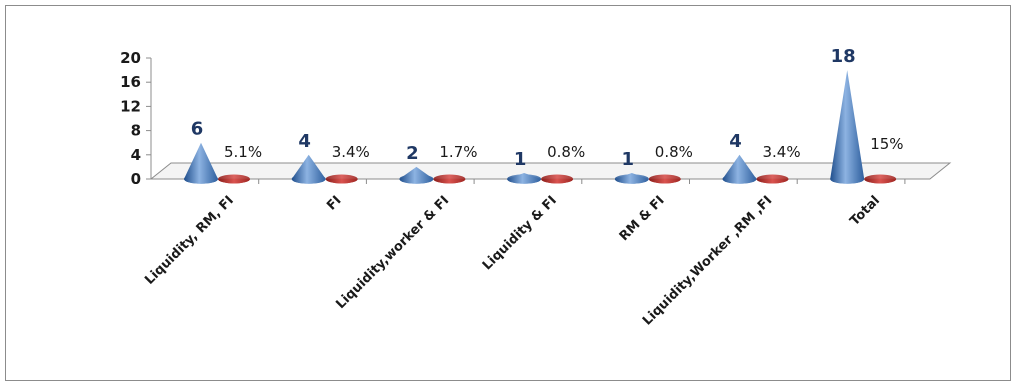 This screenshot has width=1018, height=387. Describe the element at coordinates (642, 218) in the screenshot. I see `x-category-label: RM & FI` at that location.